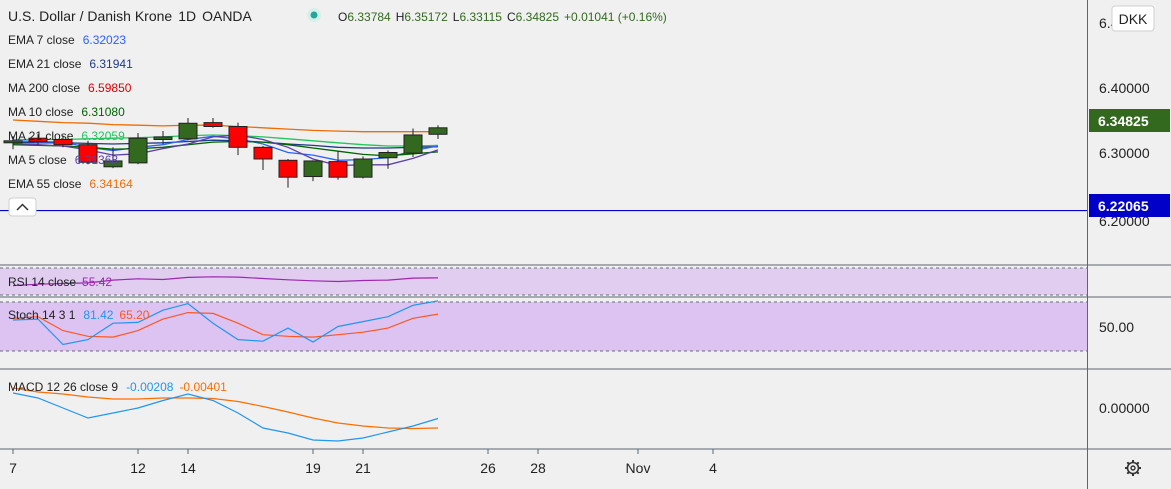  Describe the element at coordinates (187, 16) in the screenshot. I see `interval-label: 1D` at that location.